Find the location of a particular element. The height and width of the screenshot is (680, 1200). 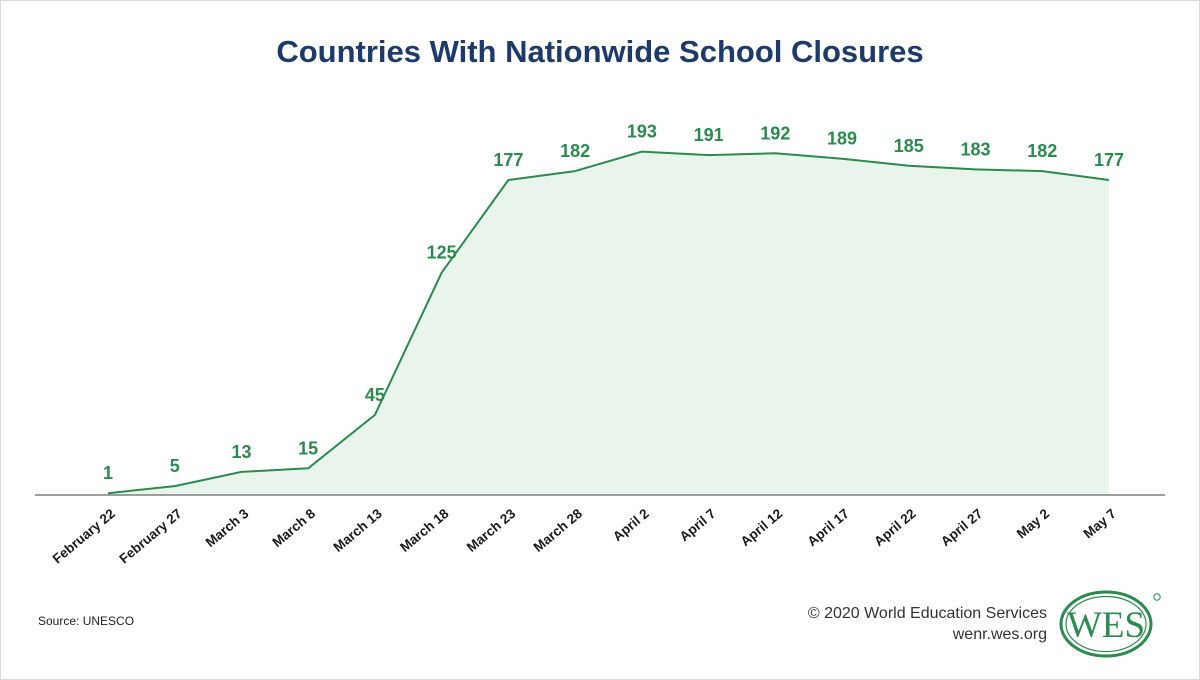

website-text: wenr.wes.org is located at coordinates (999, 634).